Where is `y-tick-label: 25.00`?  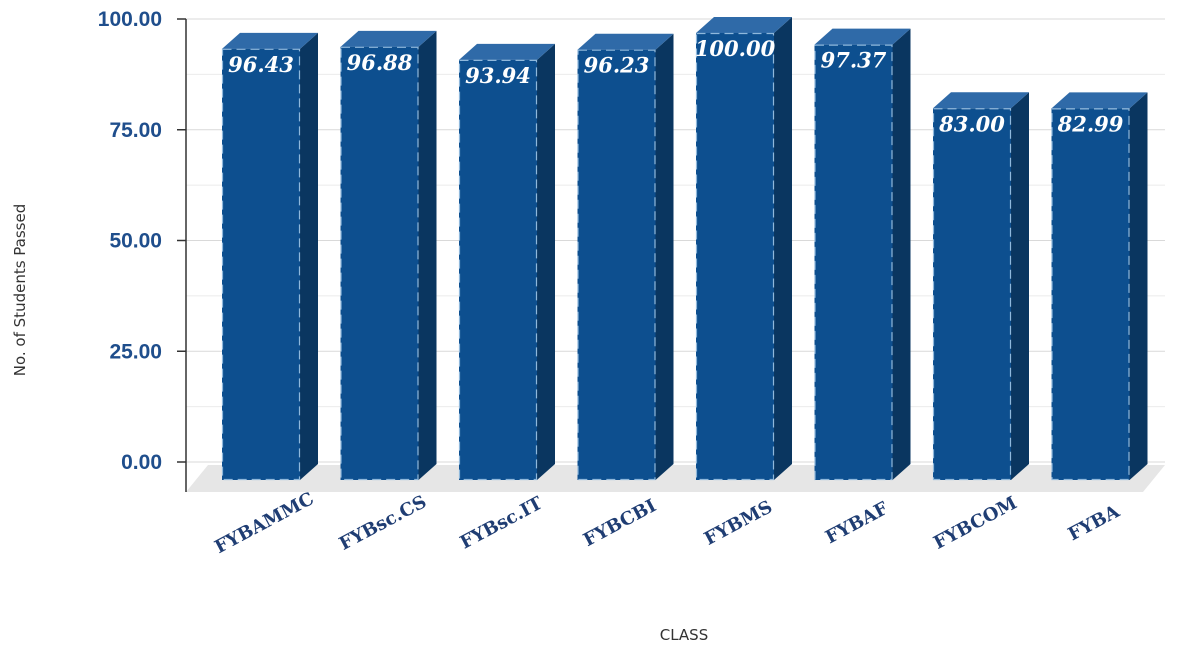 y-tick-label: 25.00 is located at coordinates (135, 351).